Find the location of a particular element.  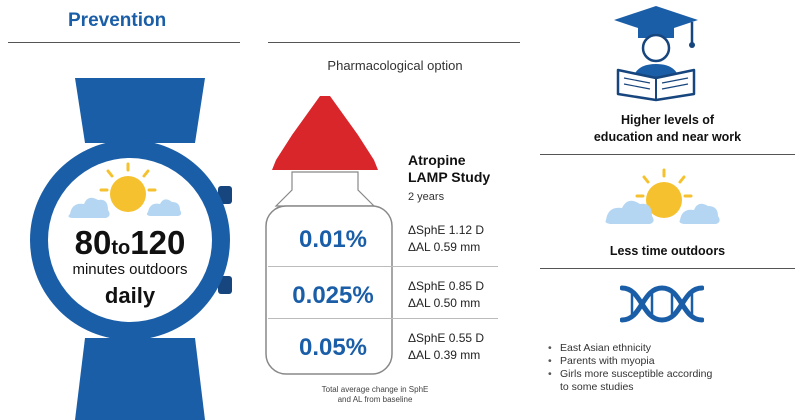

outdoor-minutes: 80to120 is located at coordinates (130, 246).